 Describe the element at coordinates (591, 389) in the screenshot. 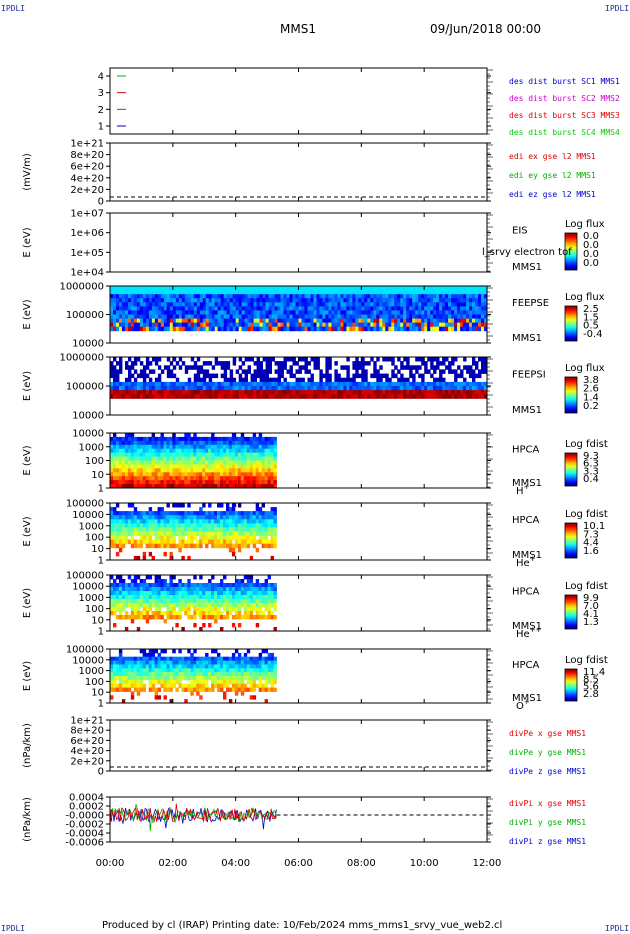

I see `colorbar-label: 2.6` at that location.